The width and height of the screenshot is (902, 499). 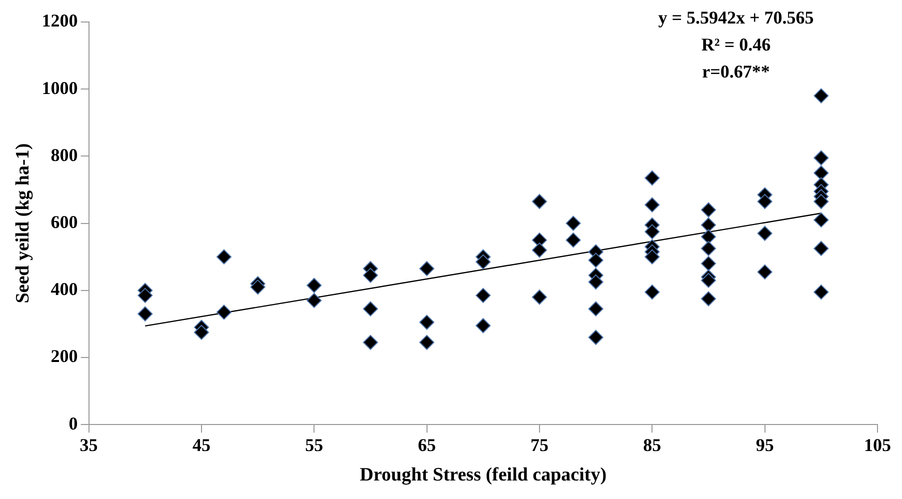 I want to click on x-tick-label: 35, so click(x=89, y=445).